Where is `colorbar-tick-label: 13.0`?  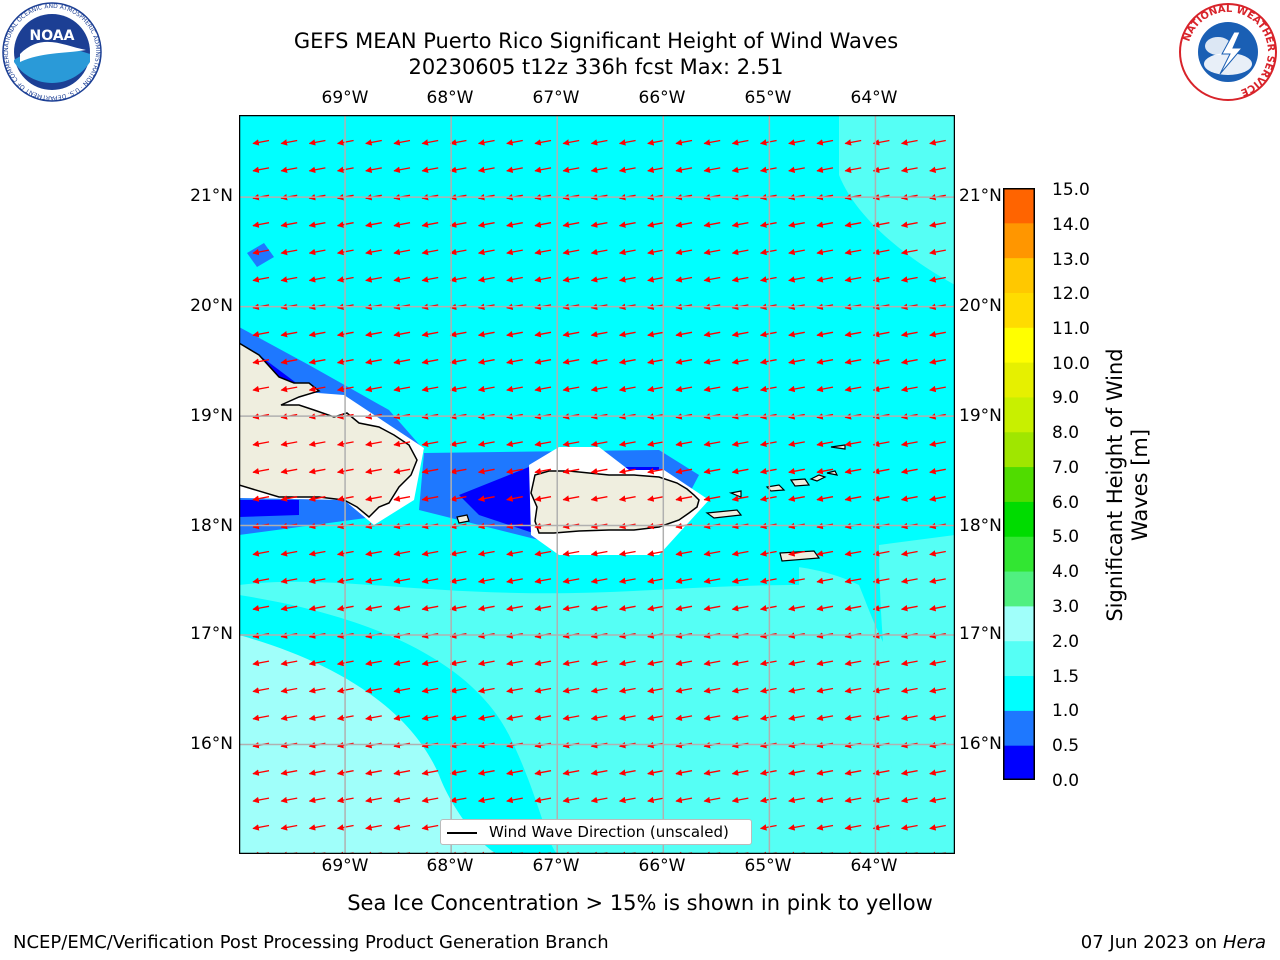
colorbar-tick-label: 13.0 is located at coordinates (1071, 260).